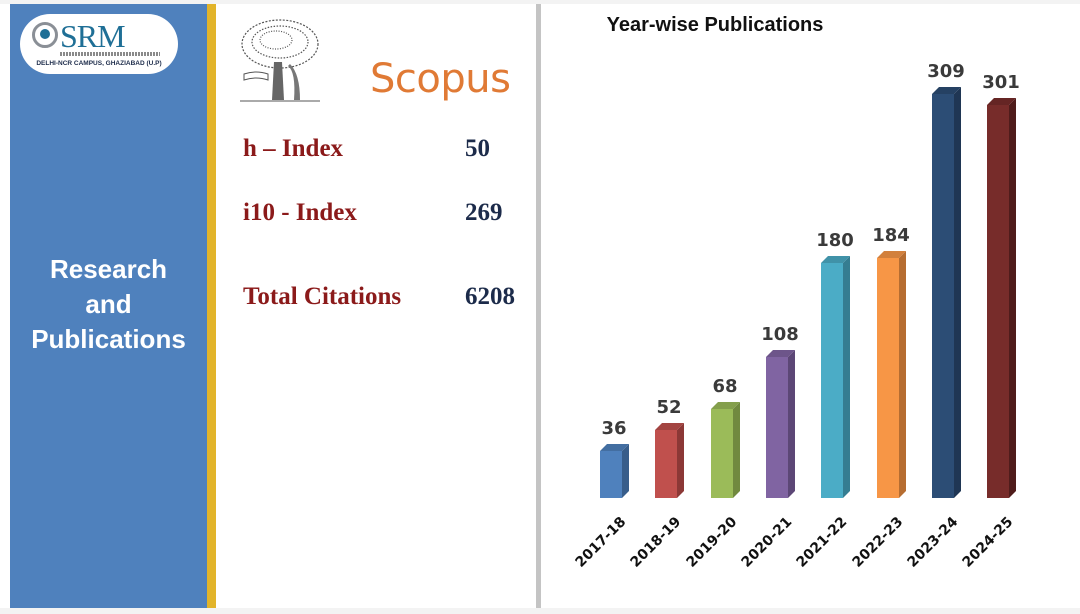 Image resolution: width=1080 pixels, height=614 pixels. I want to click on metric-label-h-index: h – Index, so click(293, 148).